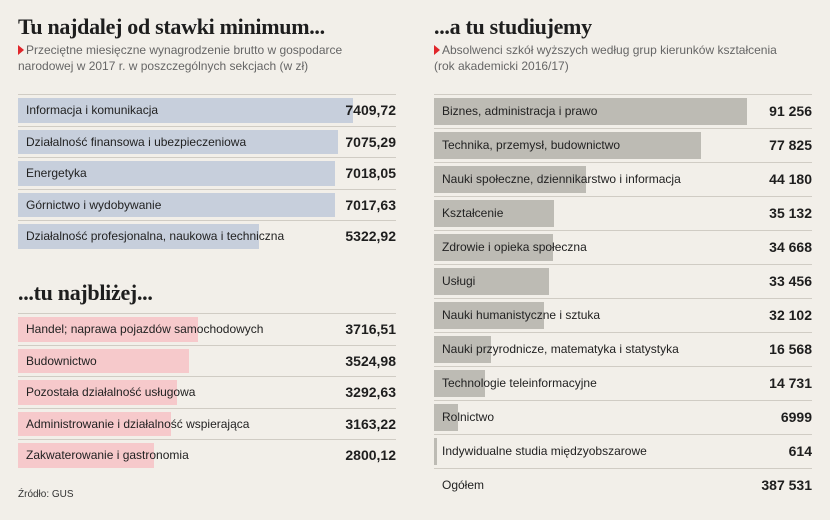  I want to click on bar-label: Zakwaterowanie i gastronomia, so click(107, 455).